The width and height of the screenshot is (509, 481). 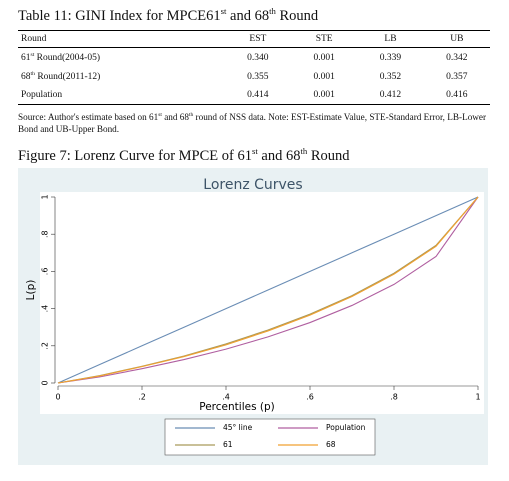 I want to click on y-tick-label: 1, so click(x=45, y=196).